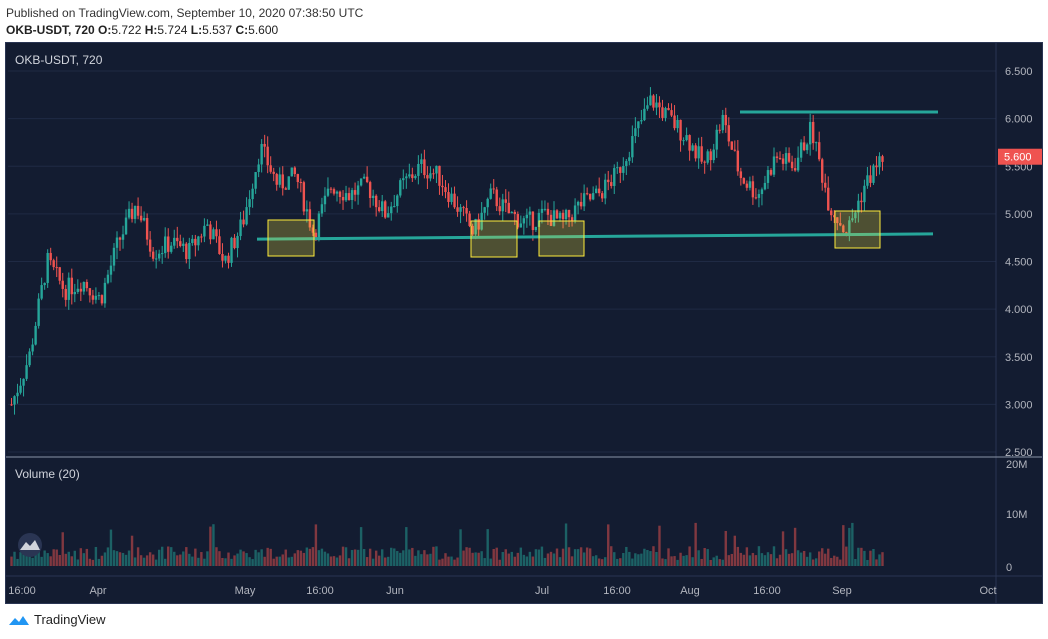 The image size is (1048, 639). Describe the element at coordinates (217, 30) in the screenshot. I see `low-value: 5.537` at that location.